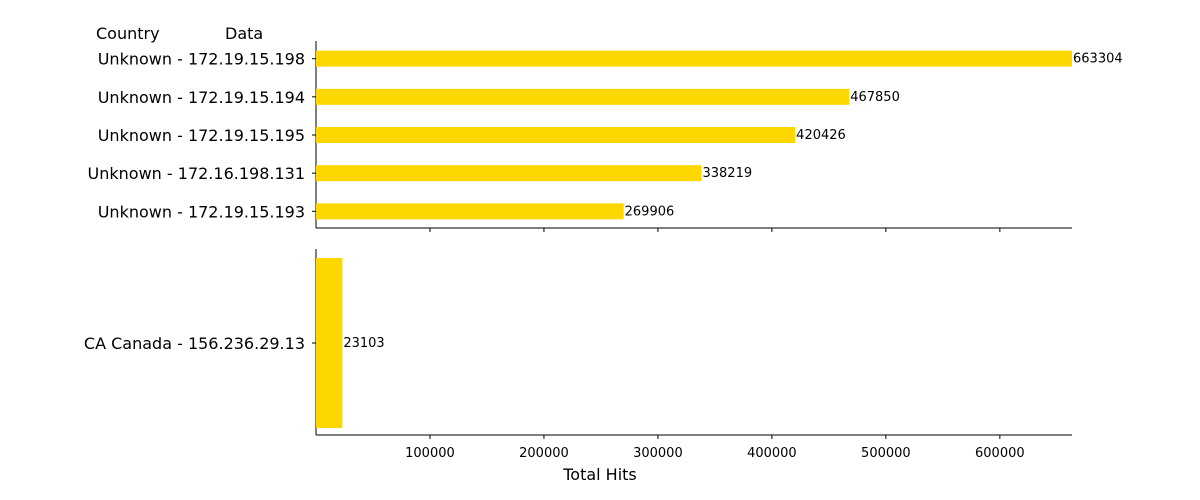 This screenshot has height=500, width=1200. Describe the element at coordinates (1000, 453) in the screenshot. I see `x-tick-label: 600000` at that location.